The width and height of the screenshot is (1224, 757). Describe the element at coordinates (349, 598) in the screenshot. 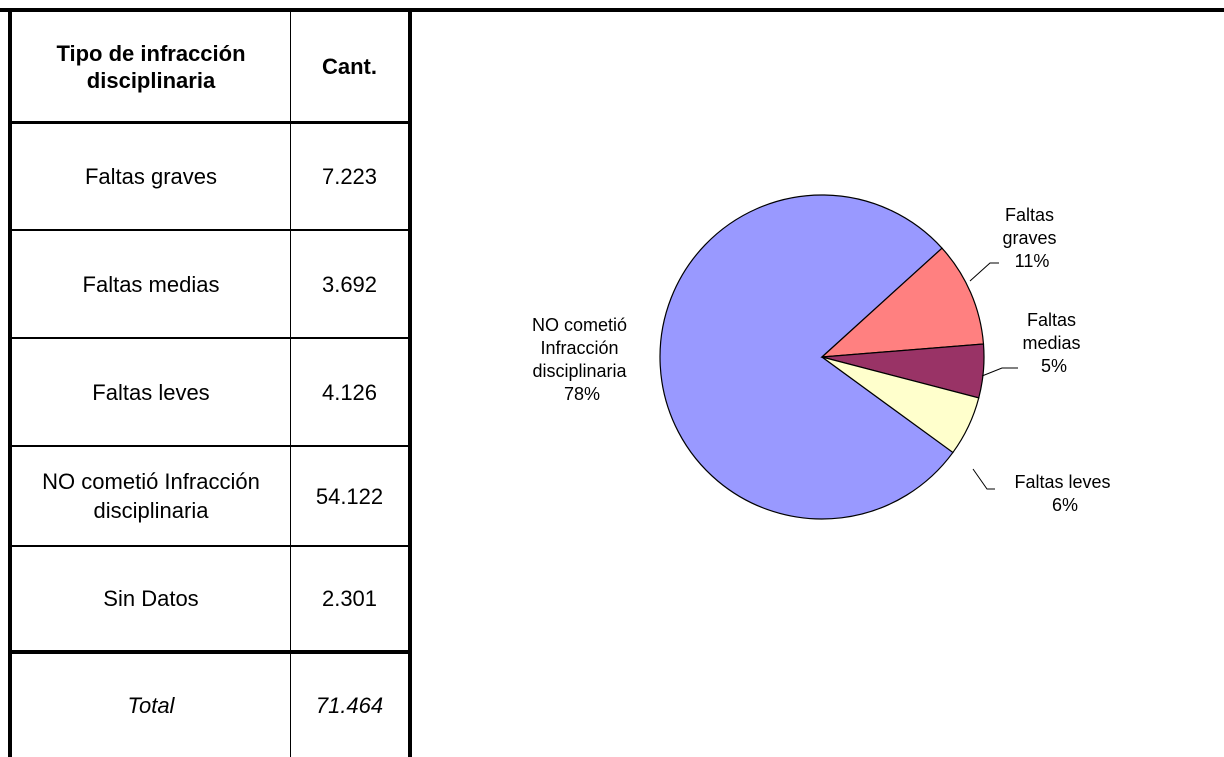

I see `row-count-sin-datos: 2.301` at that location.